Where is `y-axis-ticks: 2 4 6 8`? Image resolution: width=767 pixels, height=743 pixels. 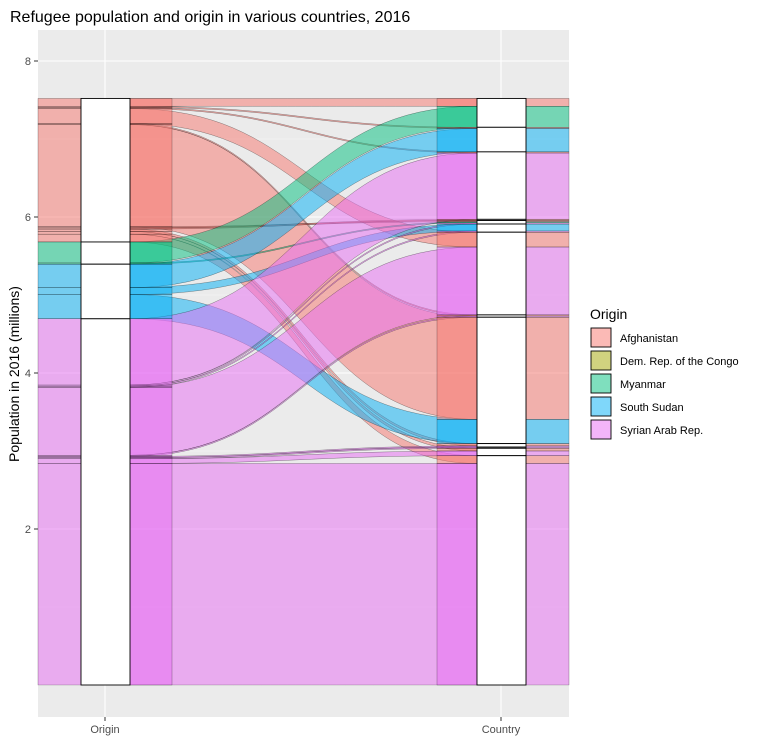
y-axis-ticks: 2 4 6 8 is located at coordinates (31, 296).